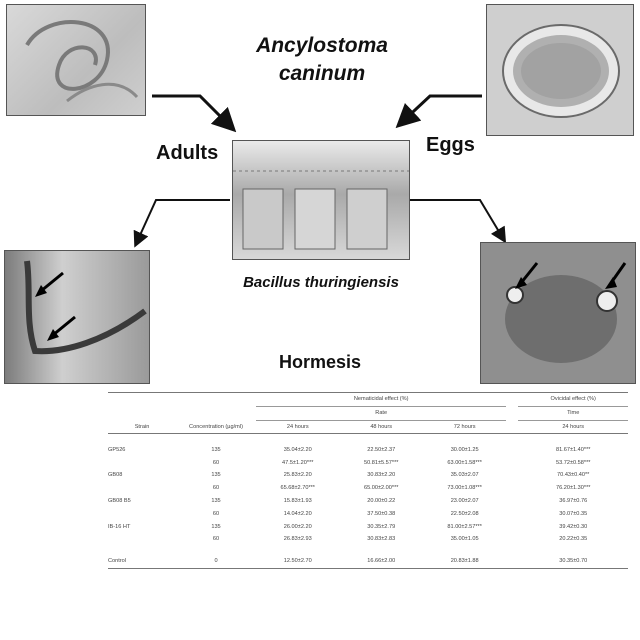 The image size is (640, 640). What do you see at coordinates (573, 475) in the screenshot?
I see `cell-ovicidal: 70.43±0.40**` at bounding box center [573, 475].